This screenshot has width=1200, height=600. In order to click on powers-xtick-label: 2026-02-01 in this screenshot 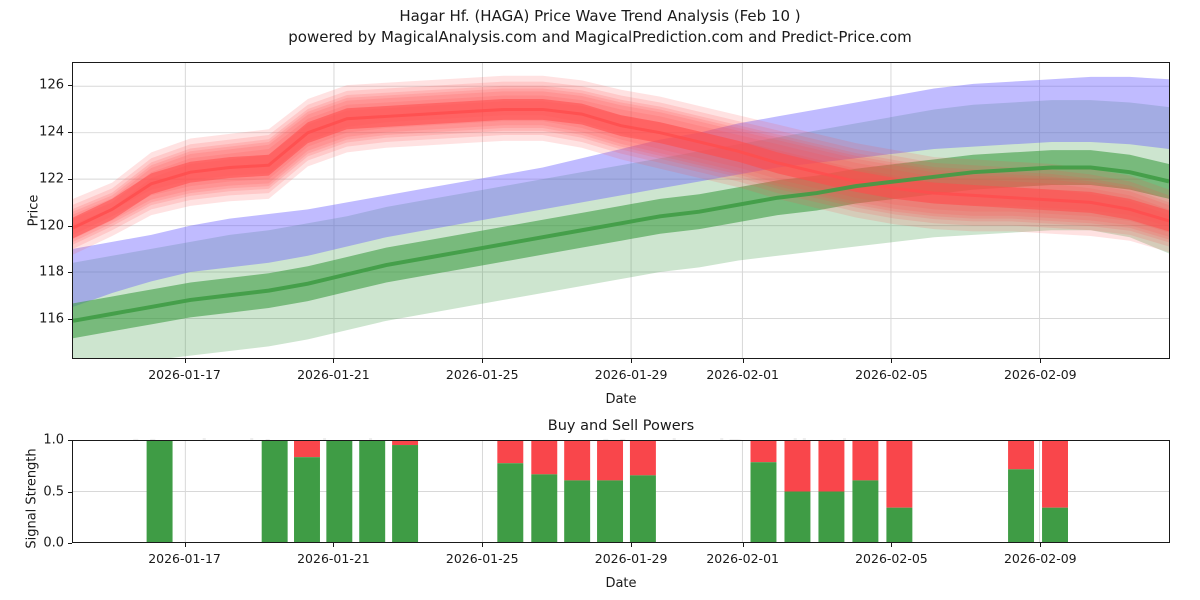, I will do `click(742, 558)`.